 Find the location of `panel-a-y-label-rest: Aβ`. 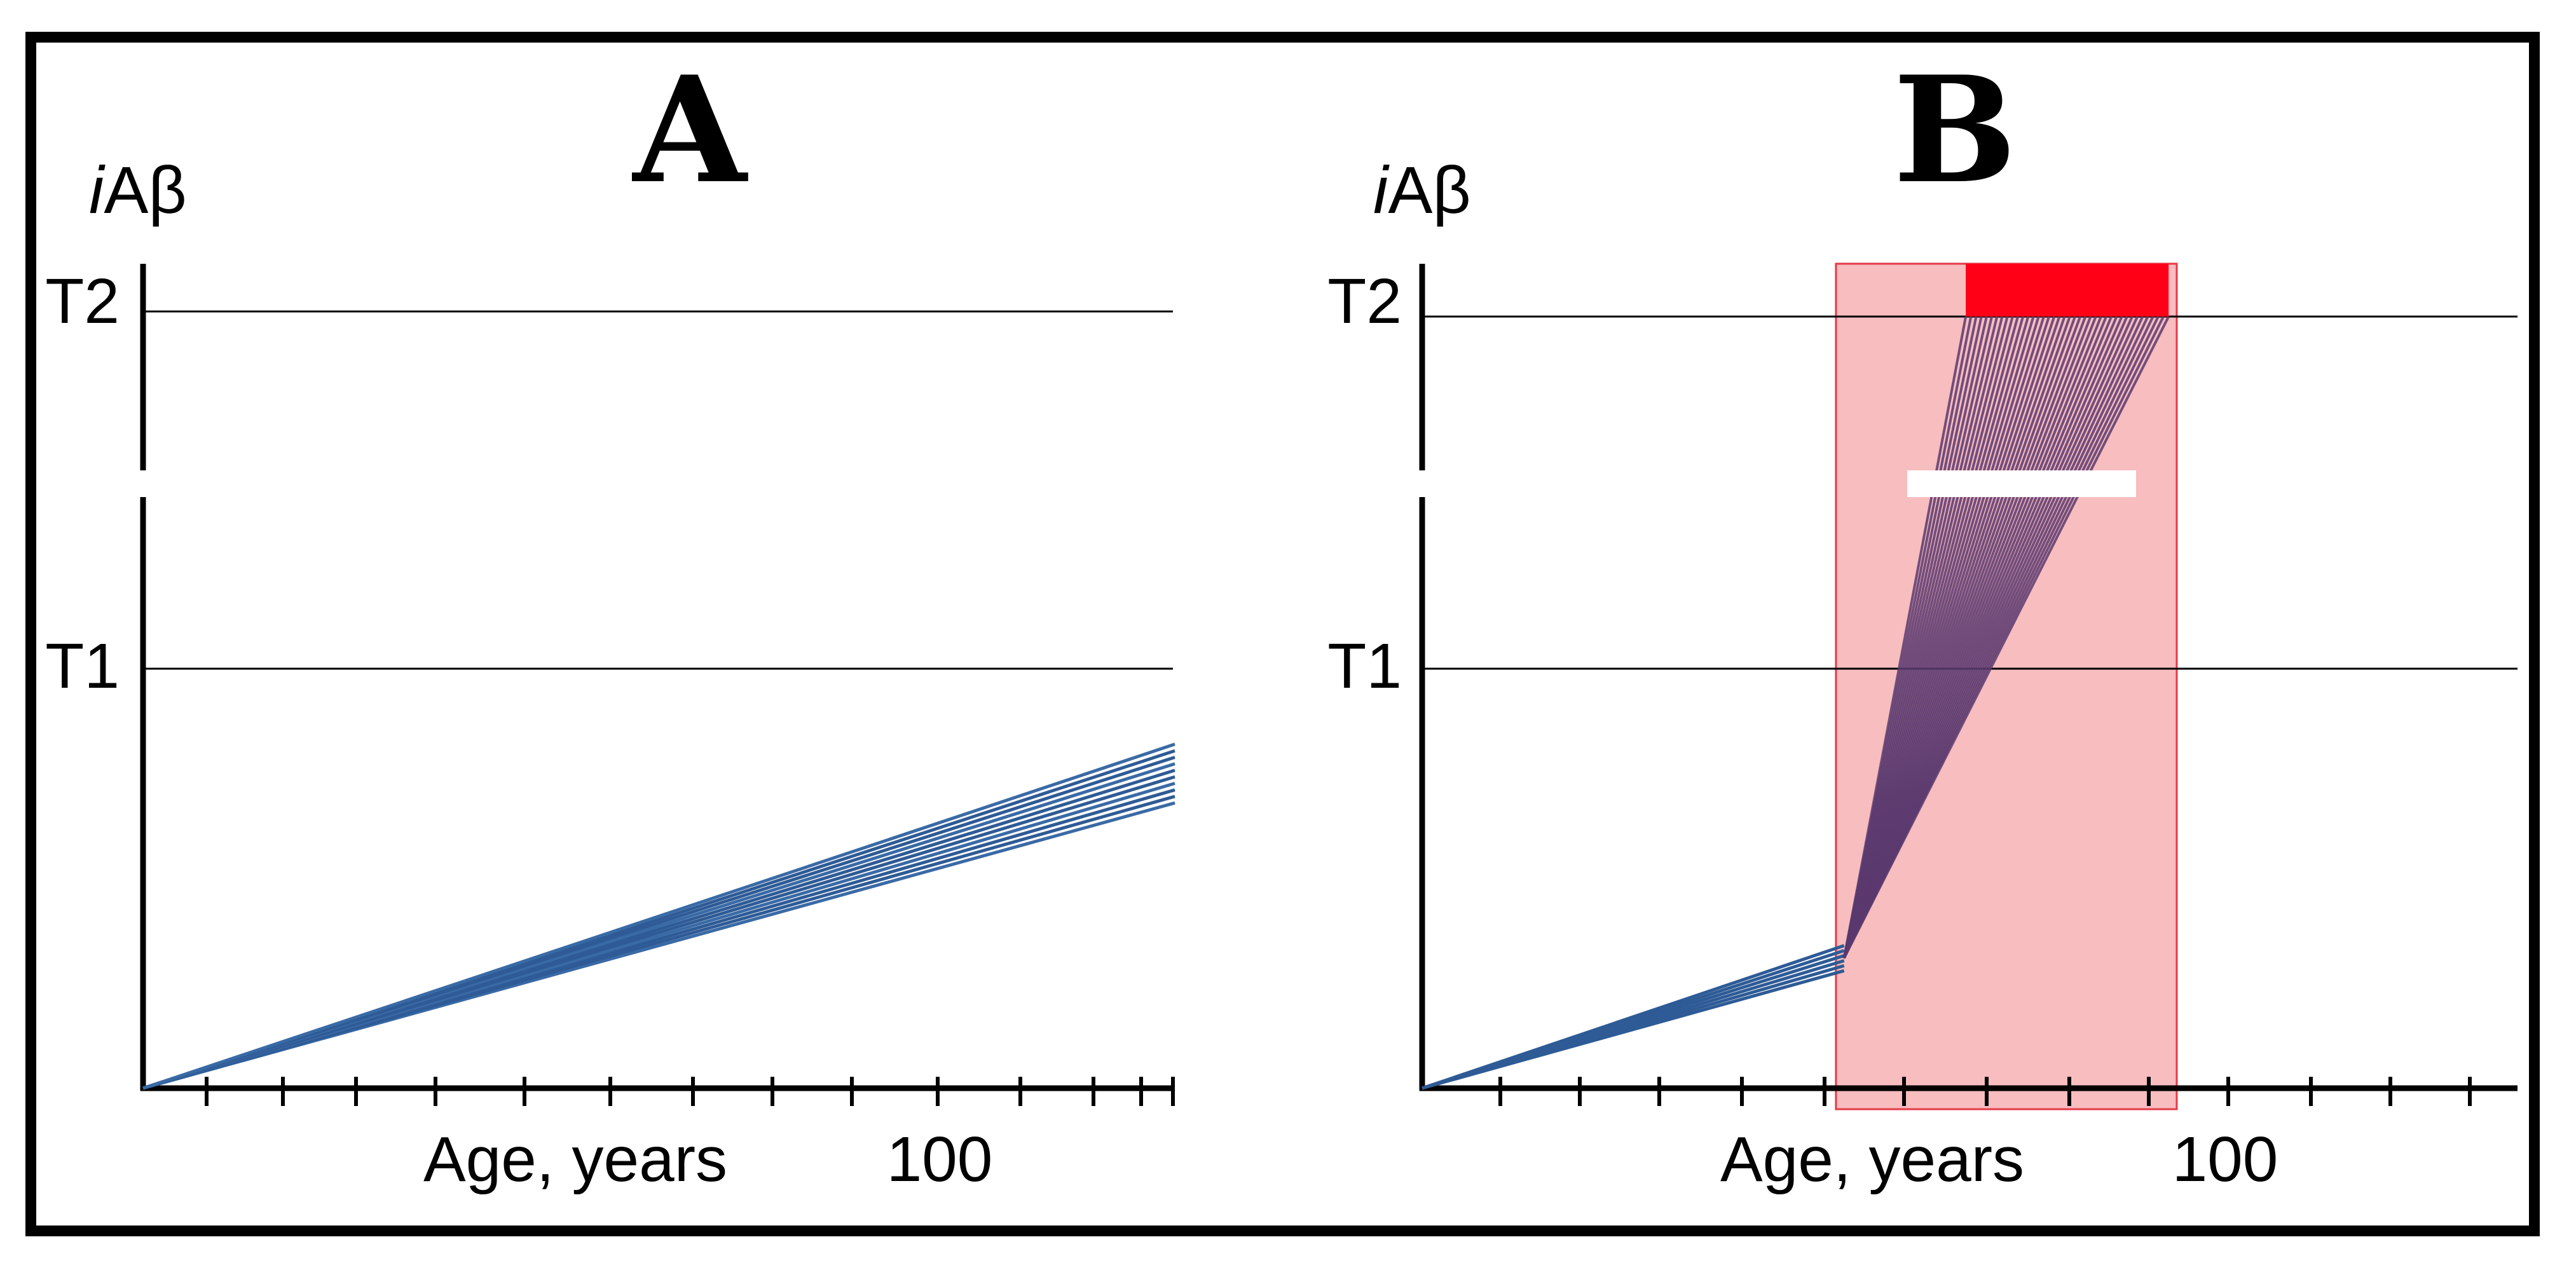

panel-a-y-label-rest: Aβ is located at coordinates (145, 190).